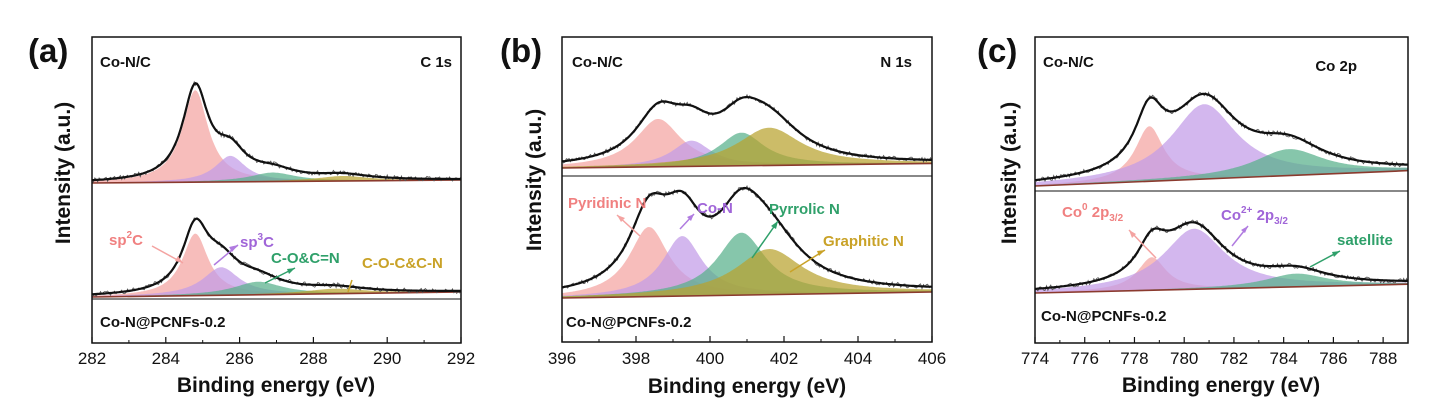 The width and height of the screenshot is (1429, 418). What do you see at coordinates (747, 352) in the screenshot?
I see `panel-b-x-ticks: 396 398 400 402 404 406` at bounding box center [747, 352].